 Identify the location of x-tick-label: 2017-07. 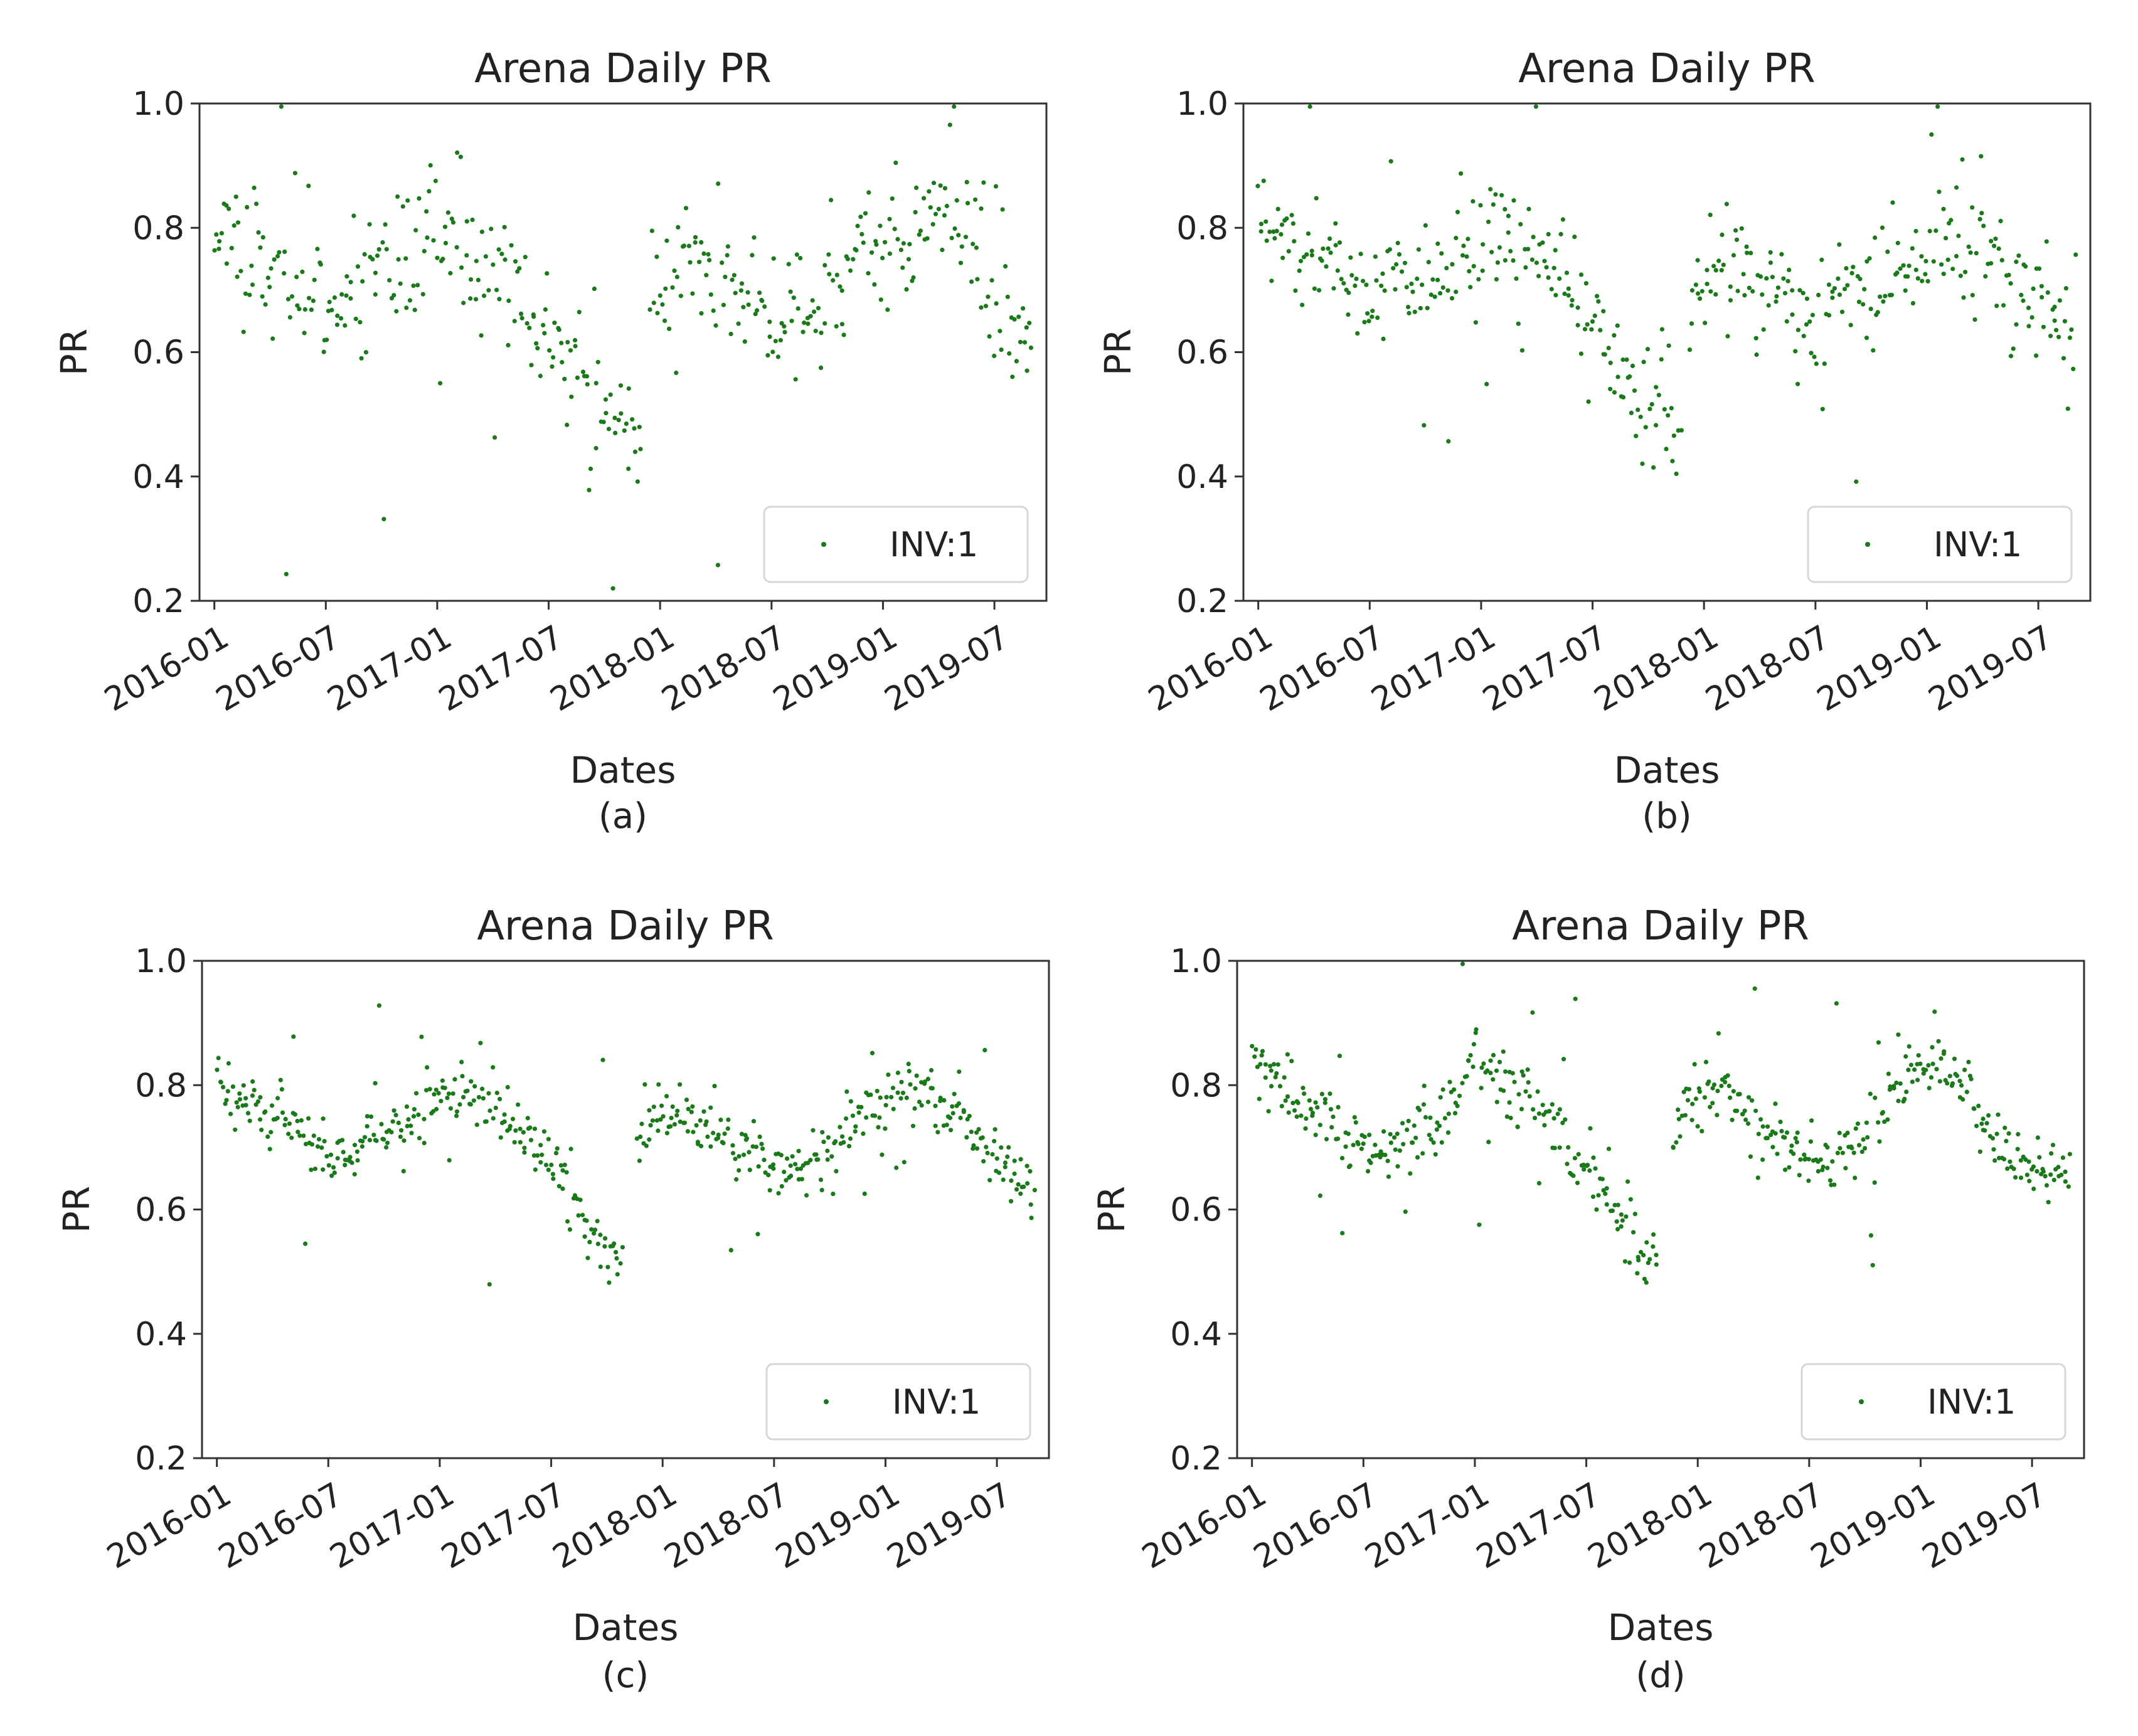
(501, 669).